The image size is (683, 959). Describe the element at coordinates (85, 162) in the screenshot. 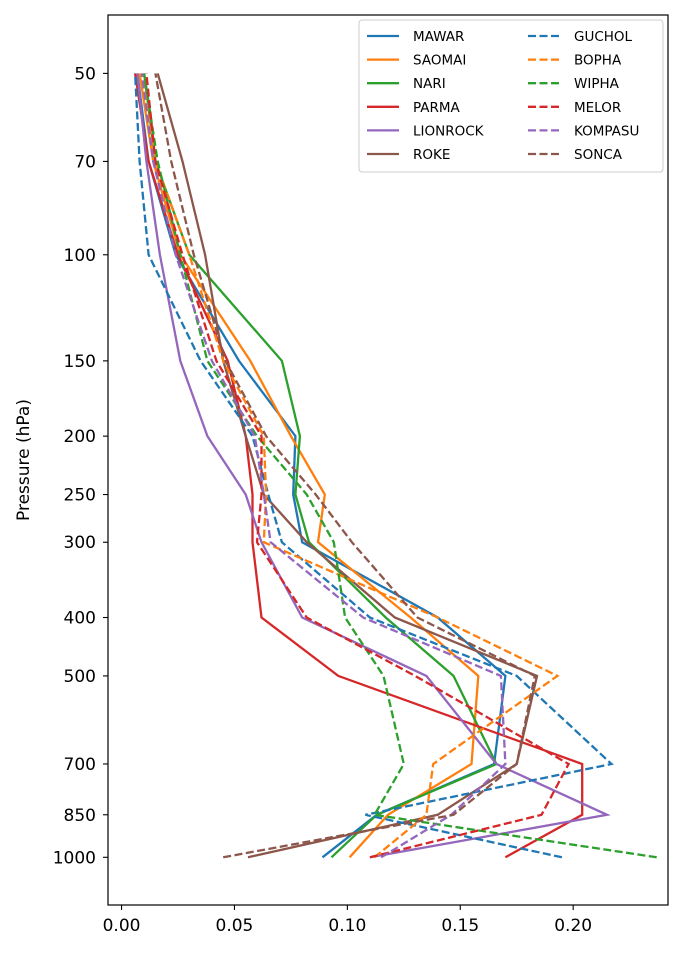

I see `y-tick-label: 70` at that location.